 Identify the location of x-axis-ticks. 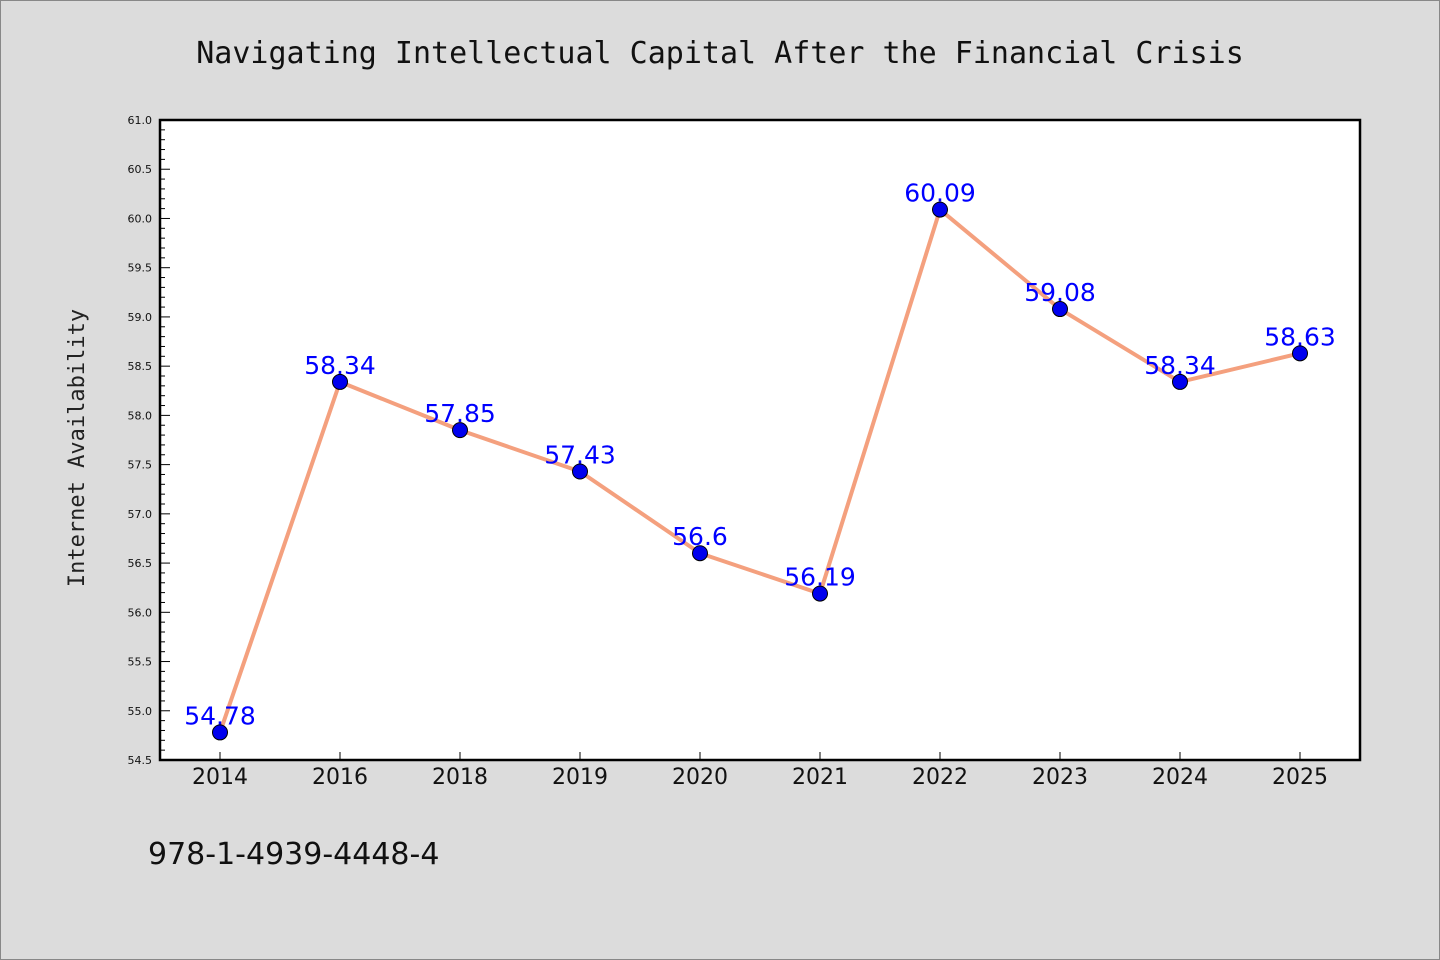
(760, 756).